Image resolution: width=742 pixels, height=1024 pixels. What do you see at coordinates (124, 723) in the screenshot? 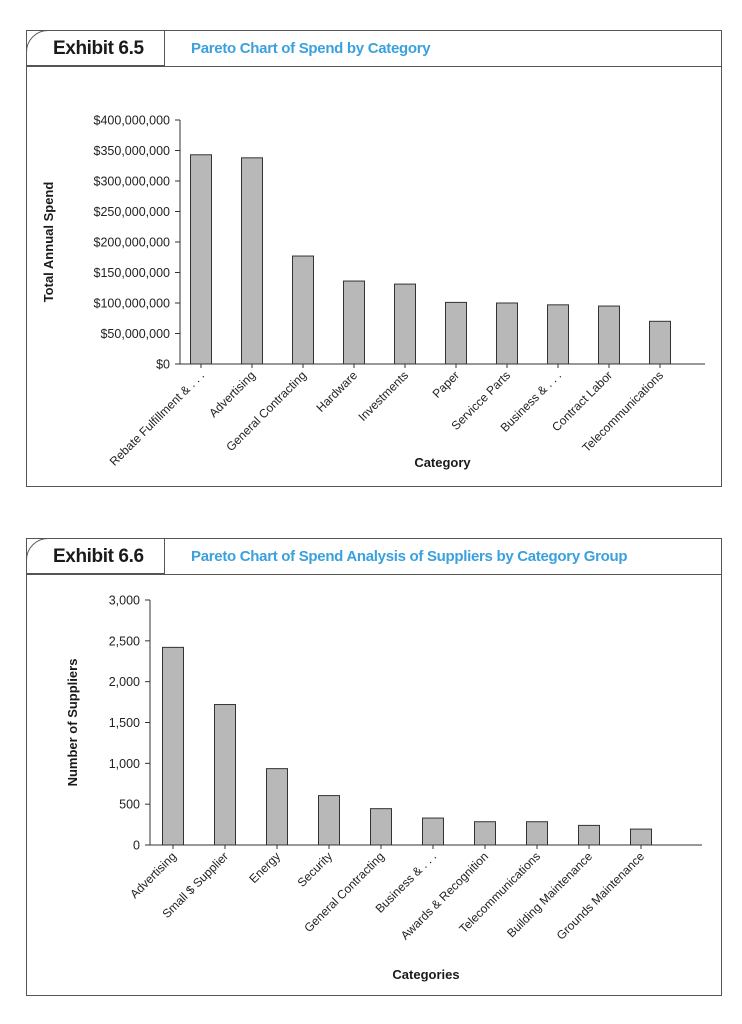
I see `y-tick-label: 1,500` at bounding box center [124, 723].